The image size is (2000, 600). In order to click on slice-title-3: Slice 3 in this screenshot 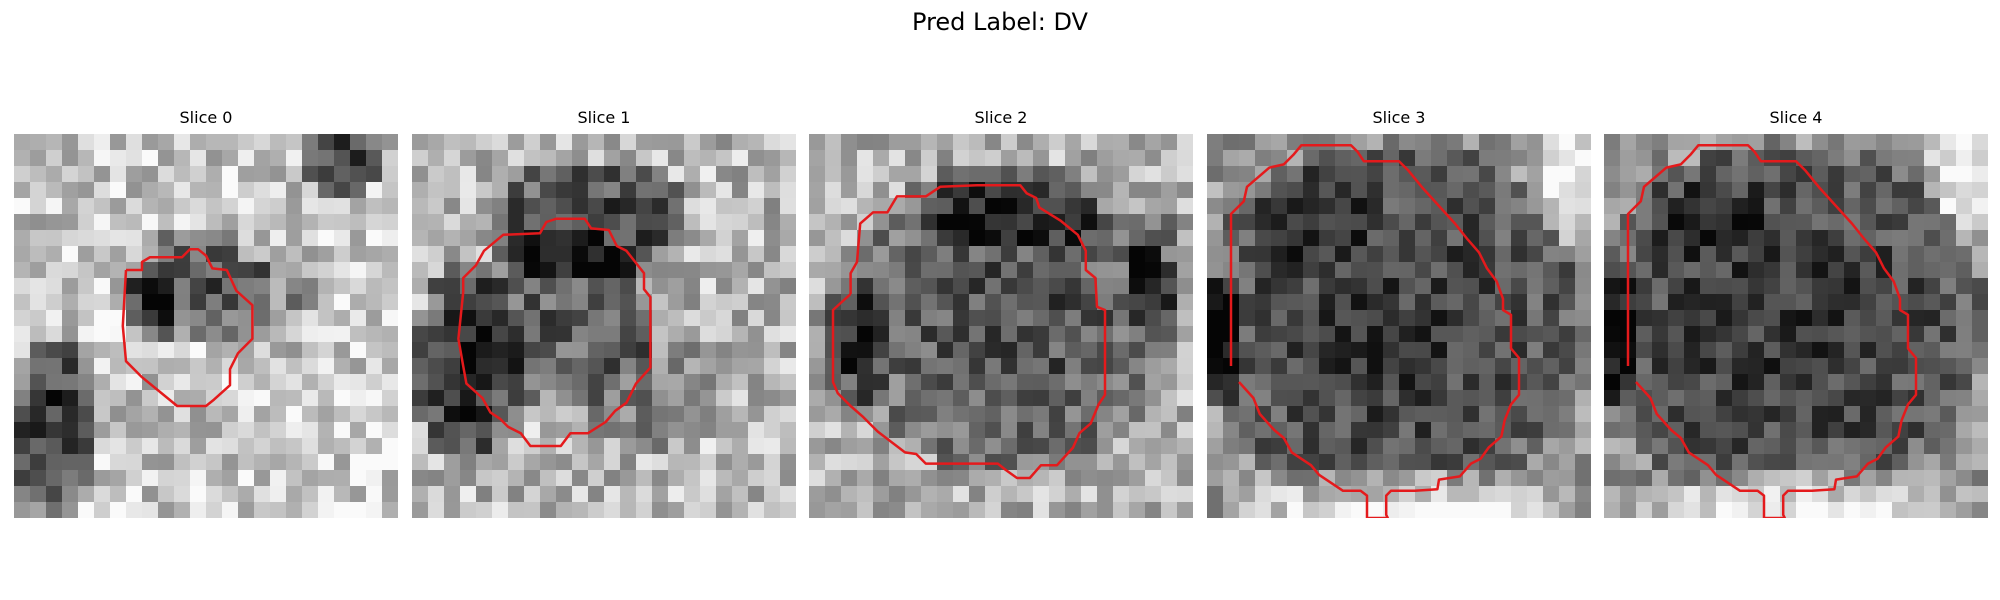, I will do `click(1399, 117)`.